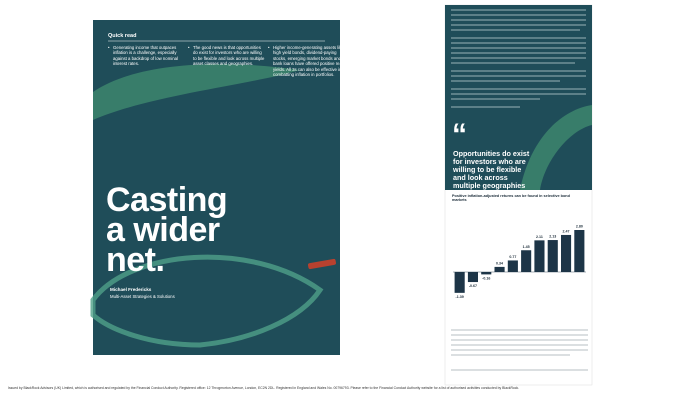 This screenshot has width=680, height=407. I want to click on value-label: -1.39, so click(460, 297).